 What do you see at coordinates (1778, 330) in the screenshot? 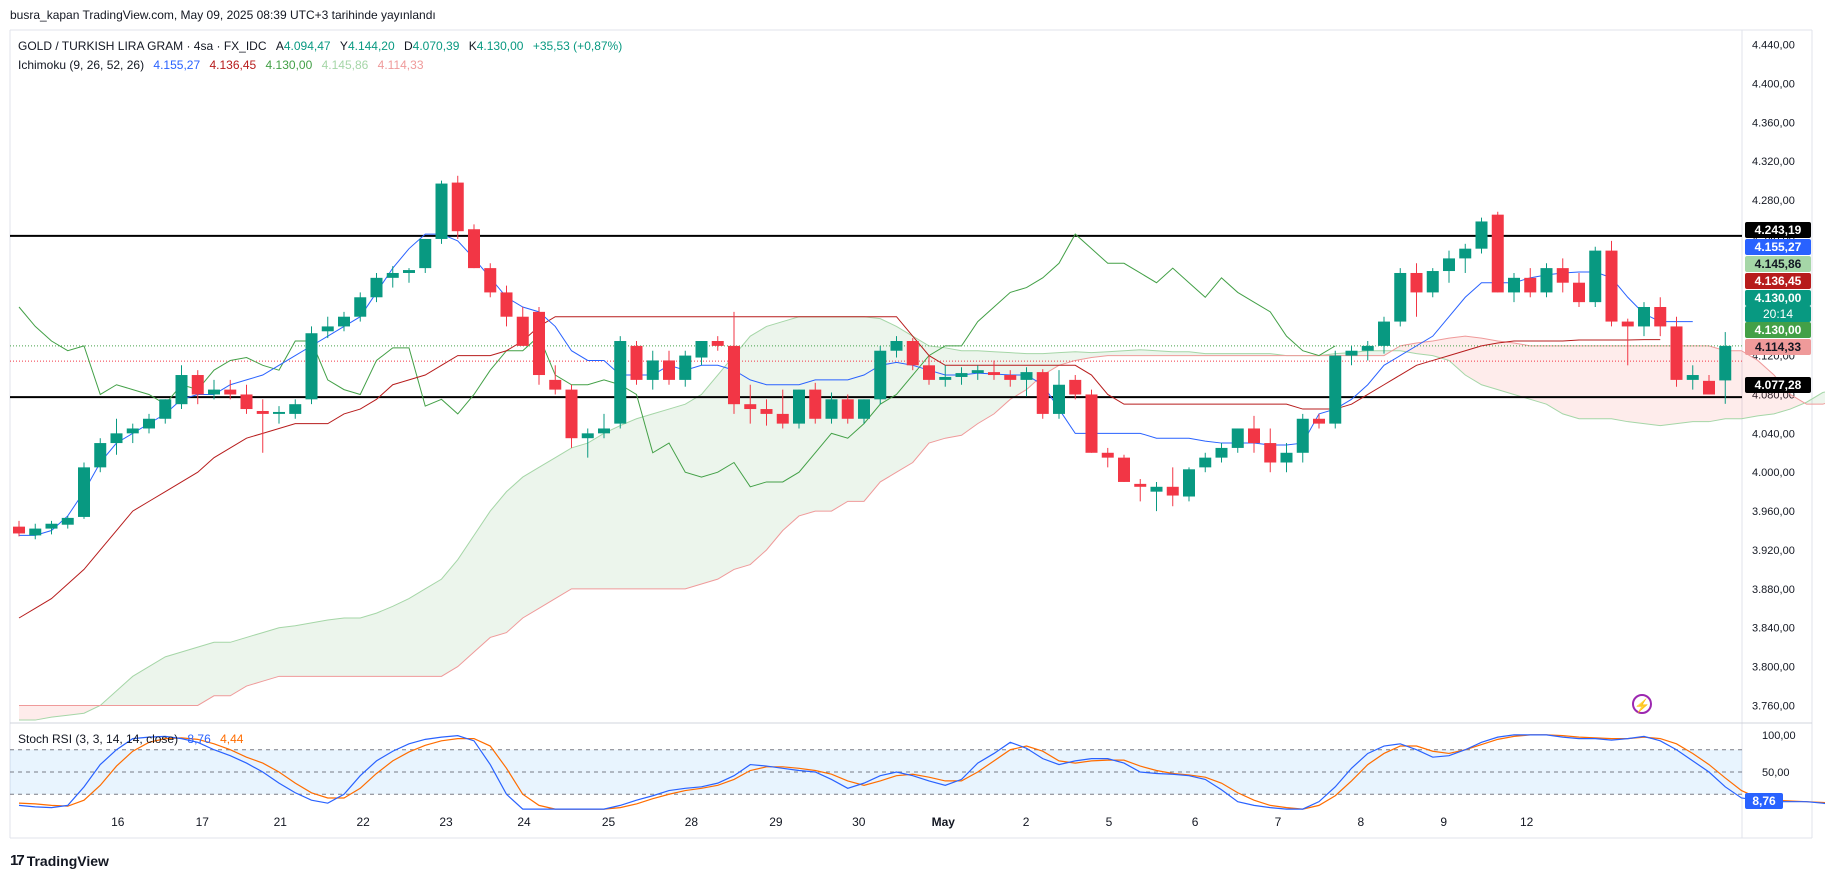
I see `price-tag: 4.130,00` at bounding box center [1778, 330].